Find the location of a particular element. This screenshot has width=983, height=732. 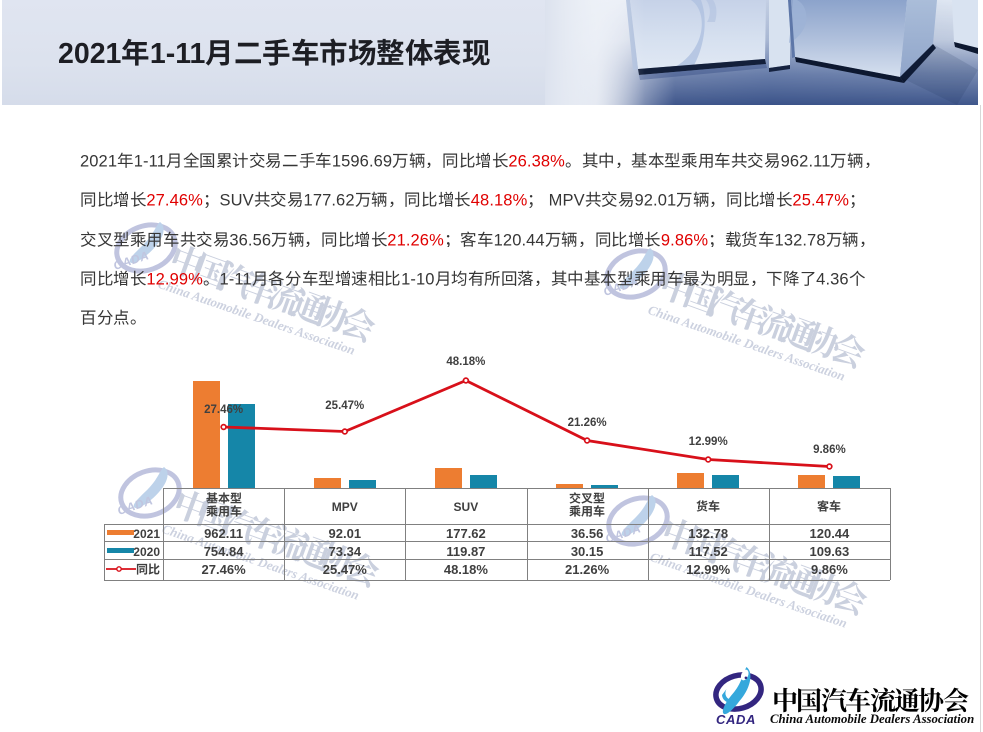

svg-text: CADA is located at coordinates (736, 719).